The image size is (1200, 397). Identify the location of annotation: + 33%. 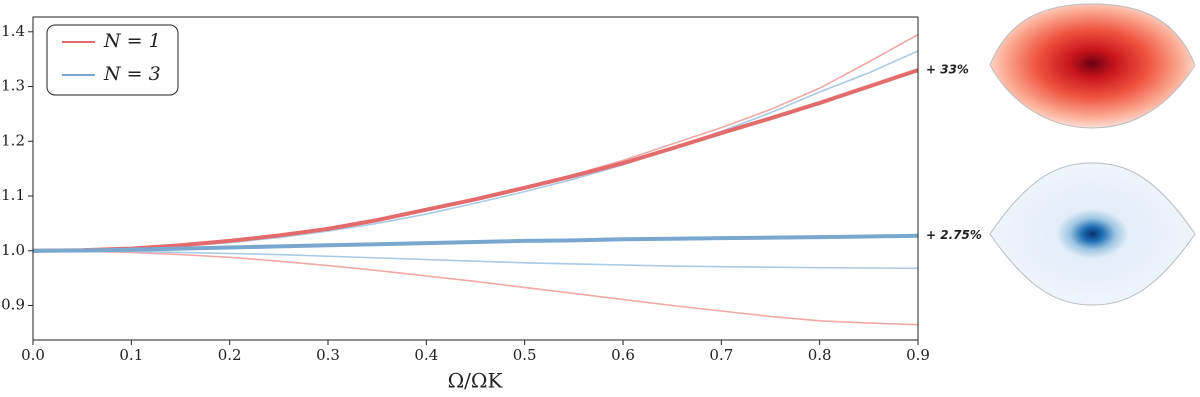
(947, 70).